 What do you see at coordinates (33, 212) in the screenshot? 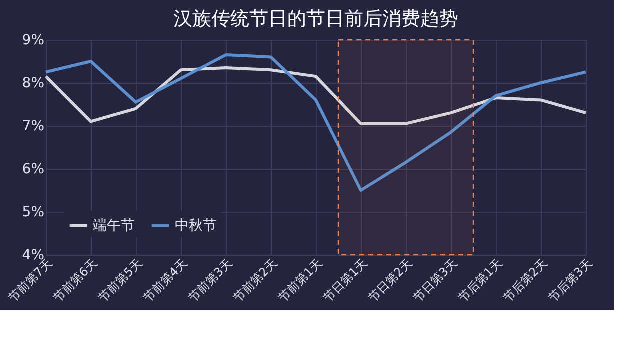
I see `y-tick-label: 5%` at bounding box center [33, 212].